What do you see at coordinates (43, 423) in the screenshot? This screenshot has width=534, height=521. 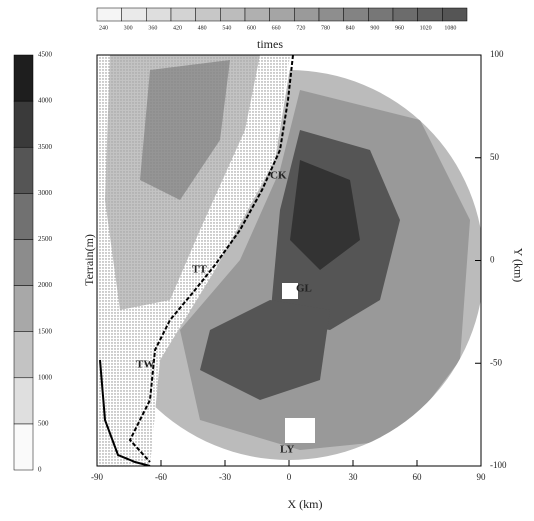 I see `colorbar-tick-label: 500` at bounding box center [43, 423].